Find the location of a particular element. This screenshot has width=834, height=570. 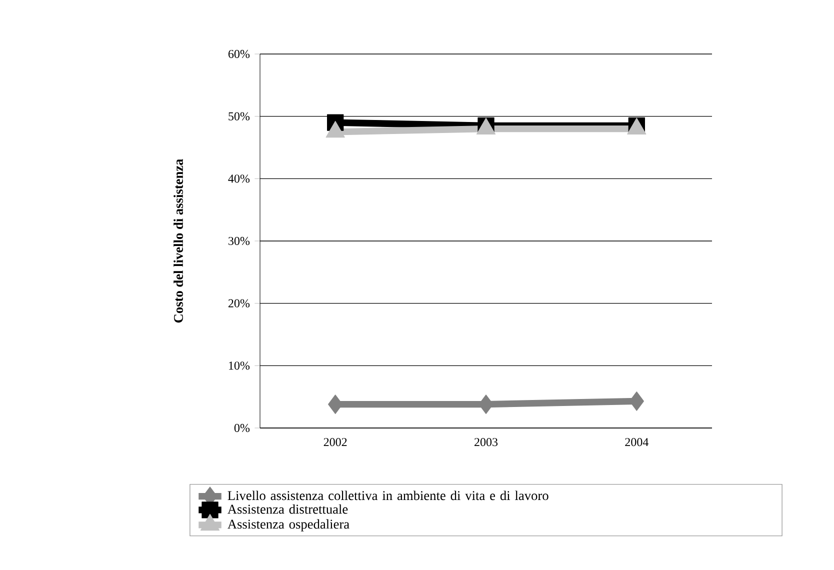

y-tick-label: 30% is located at coordinates (239, 241).